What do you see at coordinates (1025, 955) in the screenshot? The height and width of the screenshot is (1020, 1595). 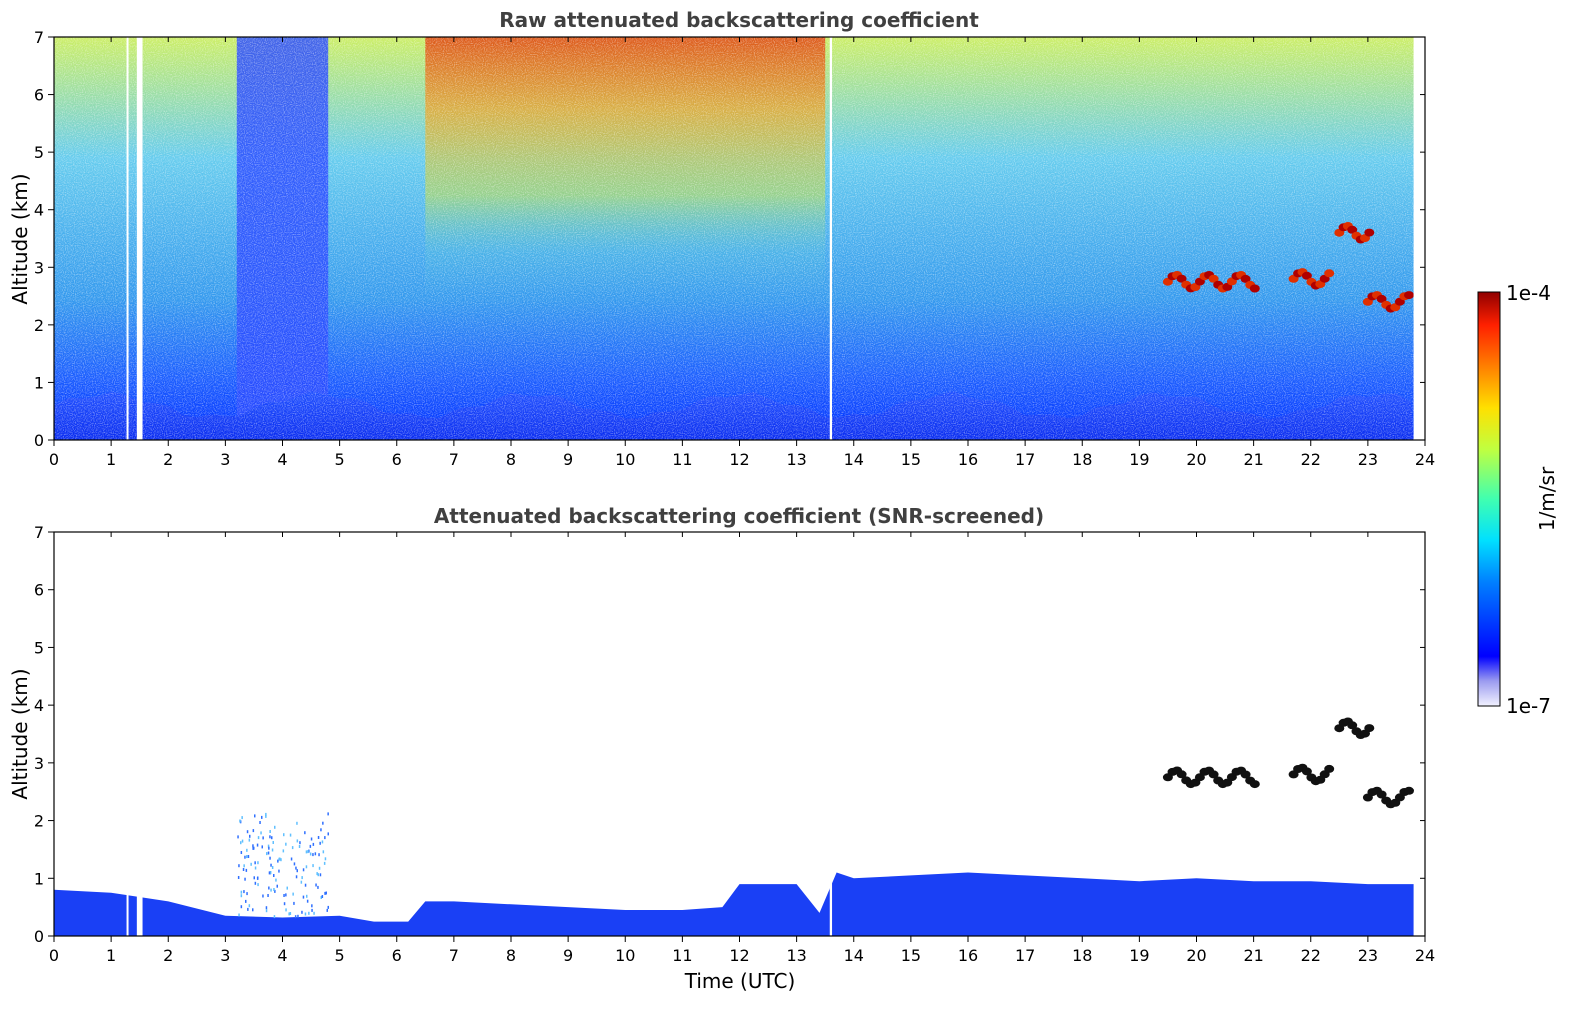 I see `x-tick-label: 17` at bounding box center [1025, 955].